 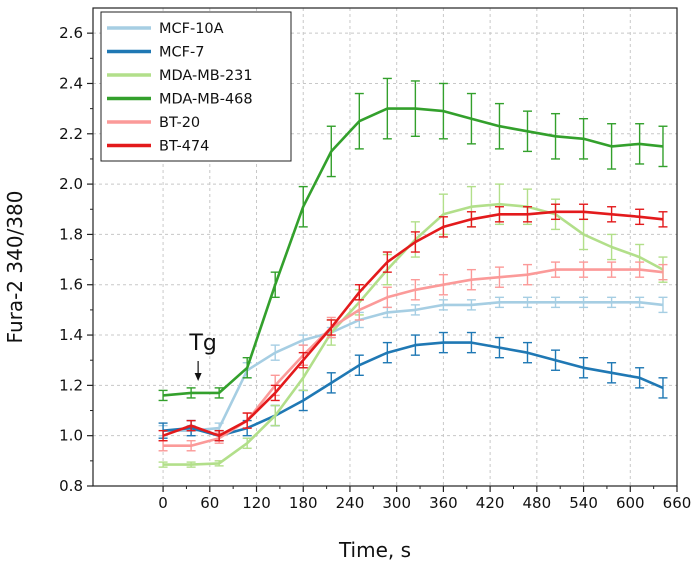 I want to click on legend-label: MCF-10A, so click(x=191, y=29).